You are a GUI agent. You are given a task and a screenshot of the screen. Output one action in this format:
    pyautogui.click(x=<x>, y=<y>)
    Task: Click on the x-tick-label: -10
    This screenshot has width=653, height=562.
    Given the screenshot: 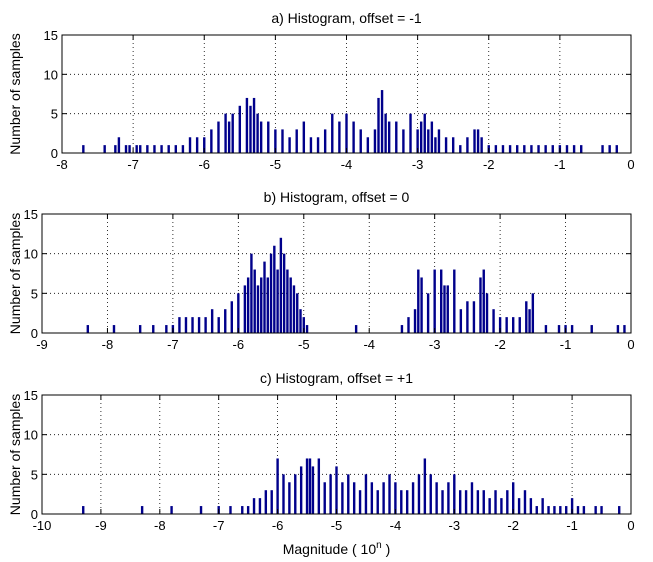 What is the action you would take?
    pyautogui.click(x=42, y=525)
    